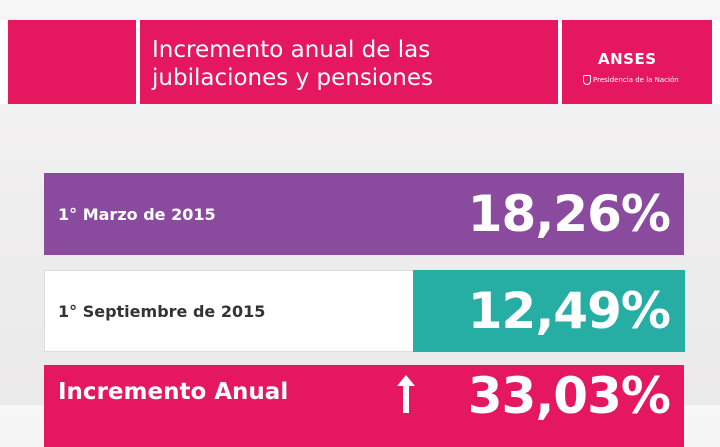 The height and width of the screenshot is (447, 720). I want to click on page-title-line-1: Incremento anual de las, so click(291, 50).